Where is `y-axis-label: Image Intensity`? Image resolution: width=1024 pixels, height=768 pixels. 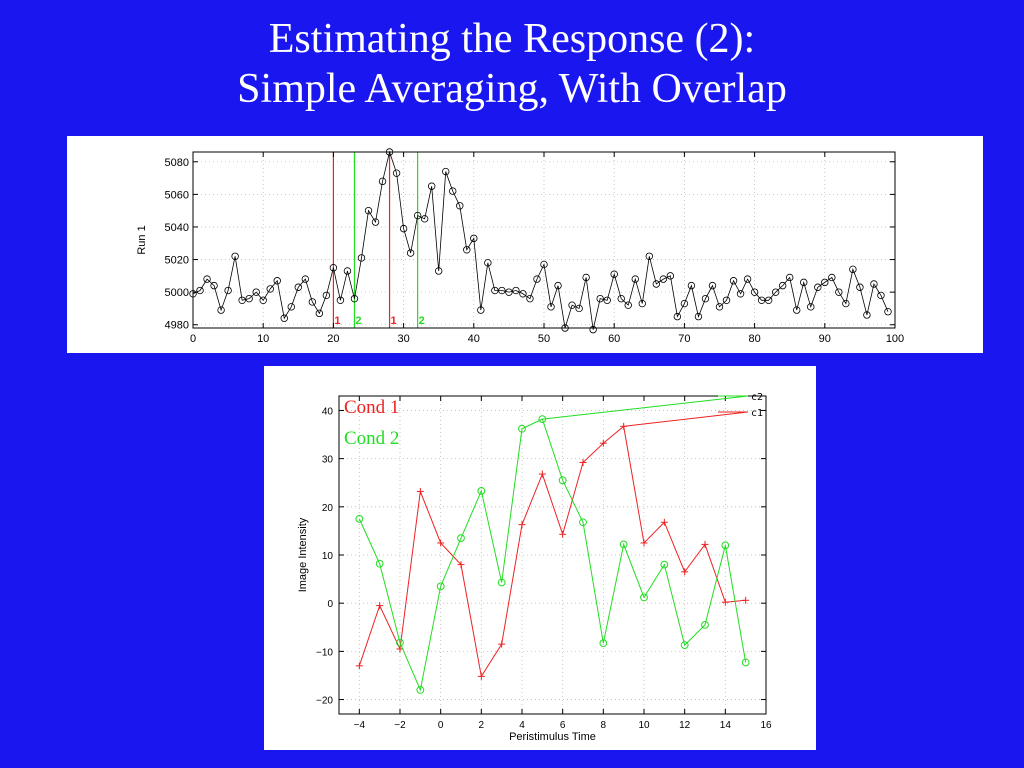 y-axis-label: Image Intensity is located at coordinates (303, 554).